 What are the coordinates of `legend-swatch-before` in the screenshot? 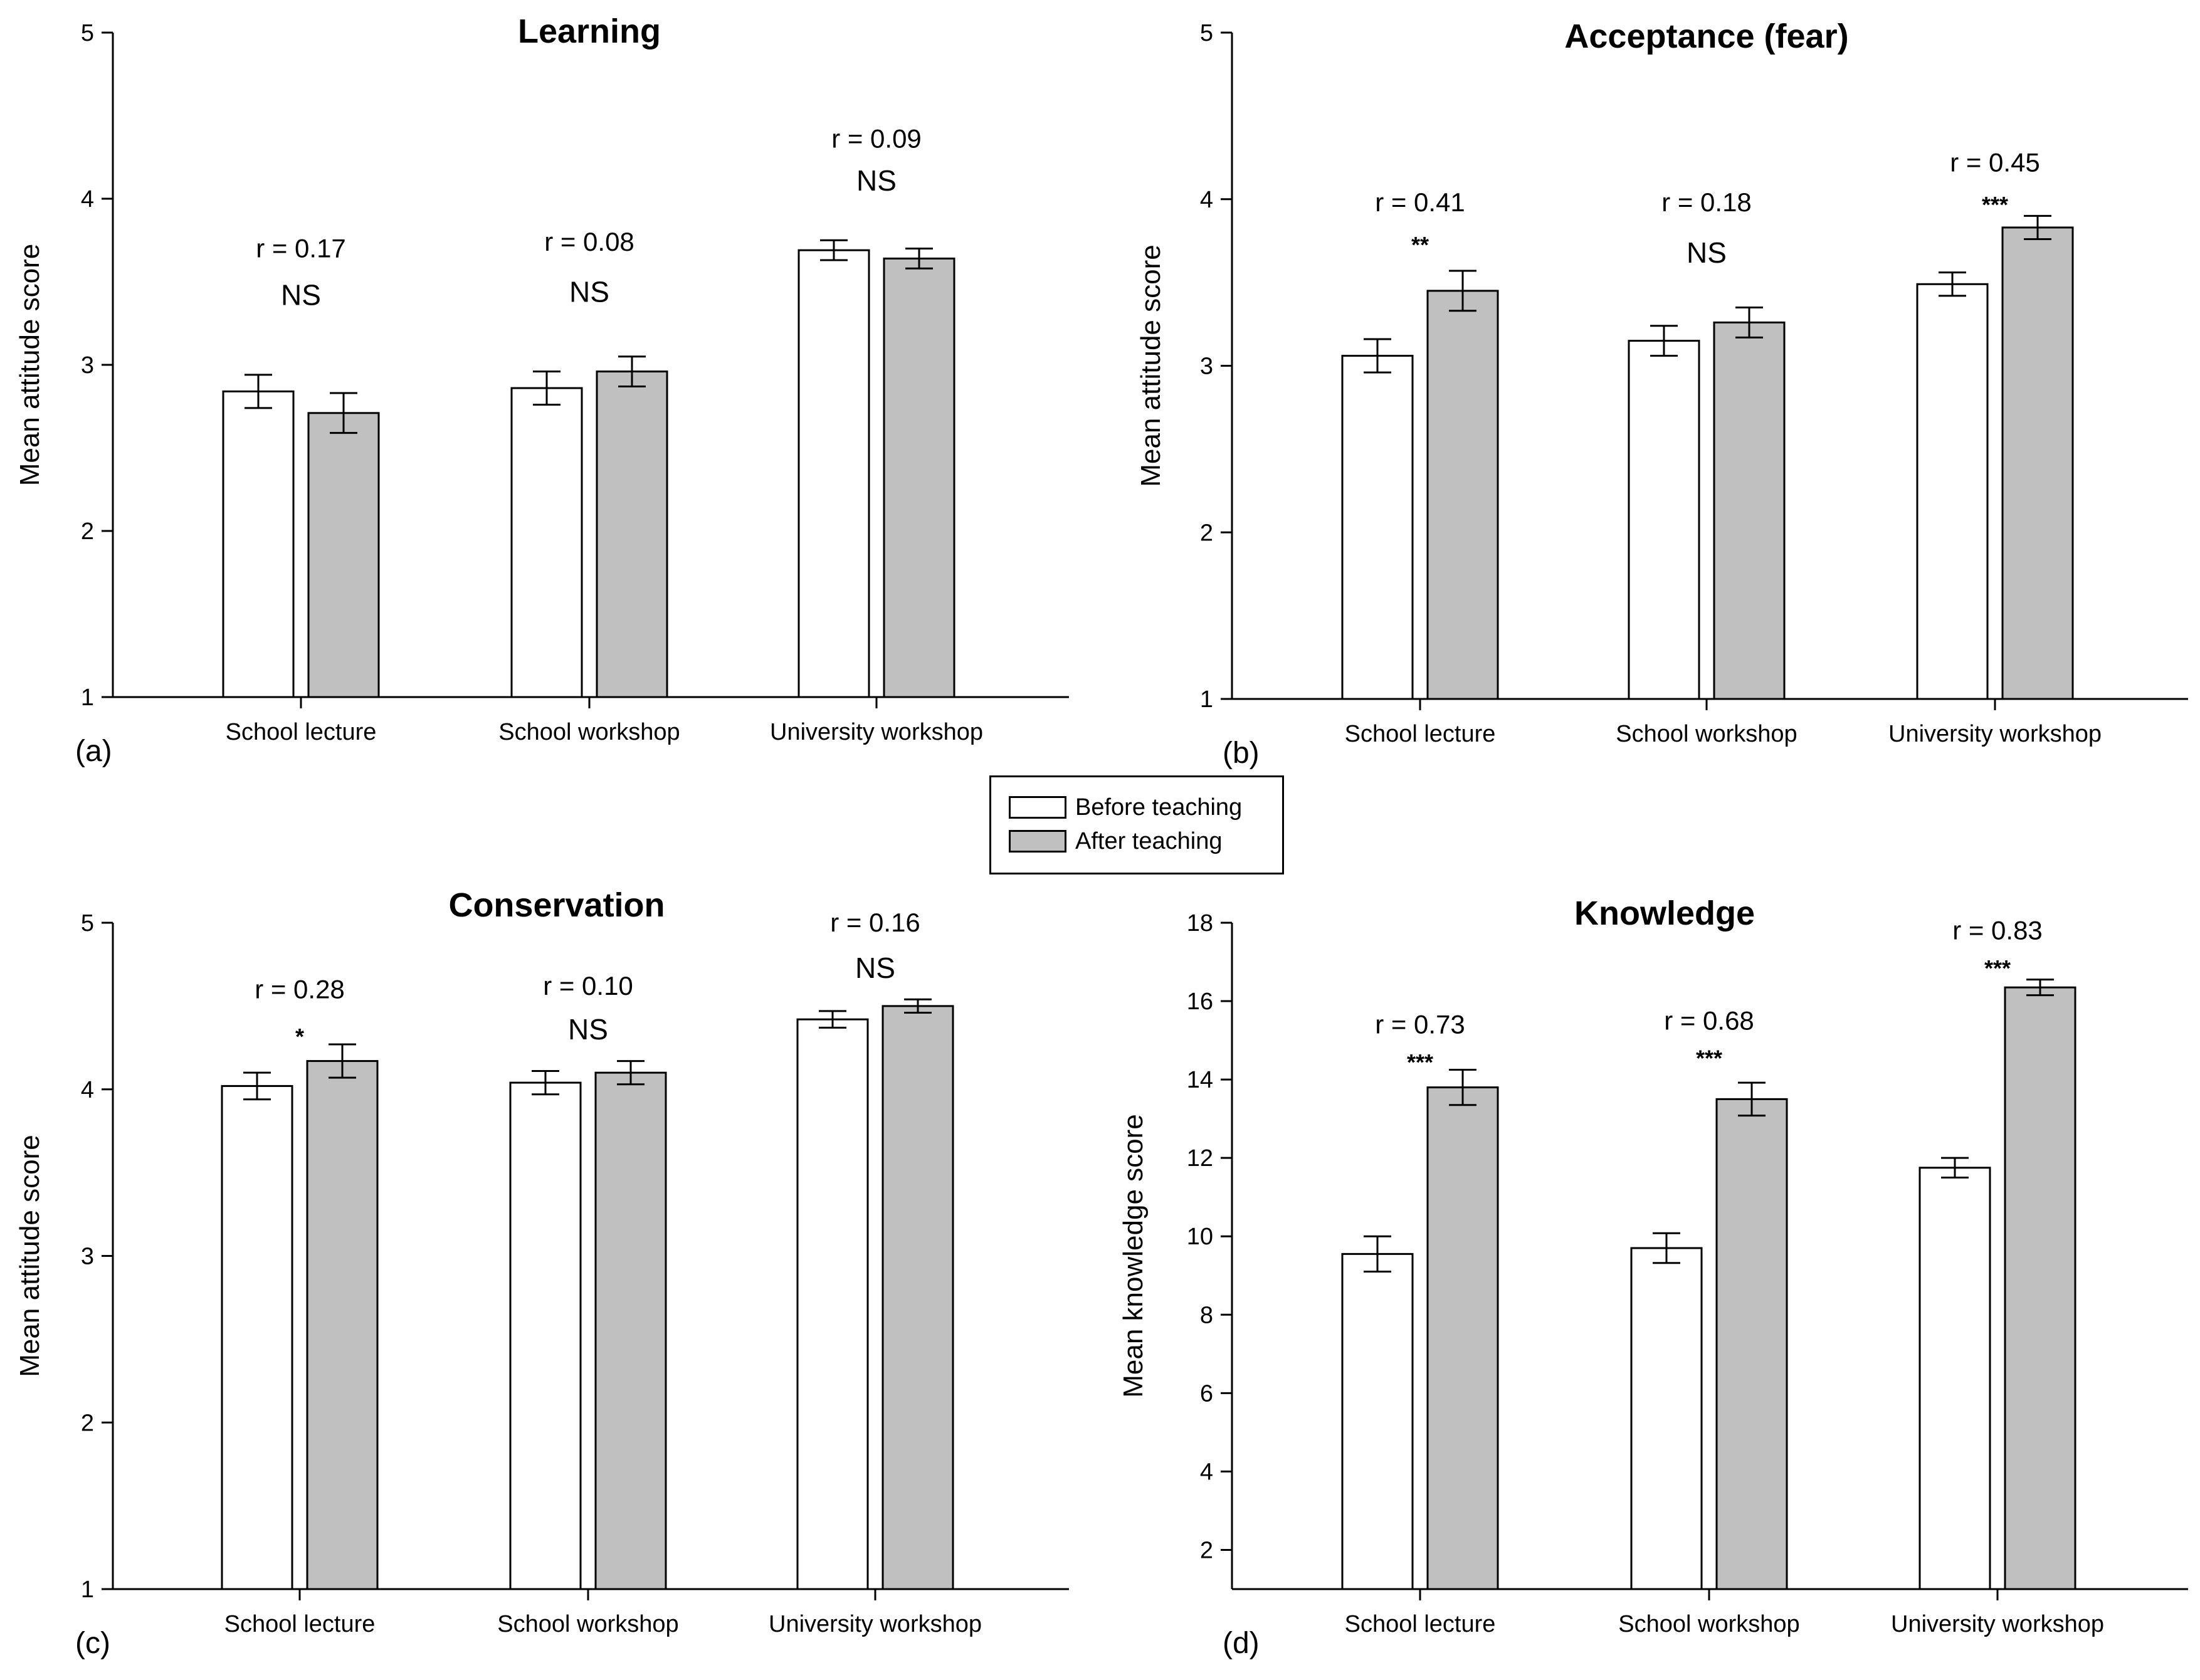 It's located at (1037, 807).